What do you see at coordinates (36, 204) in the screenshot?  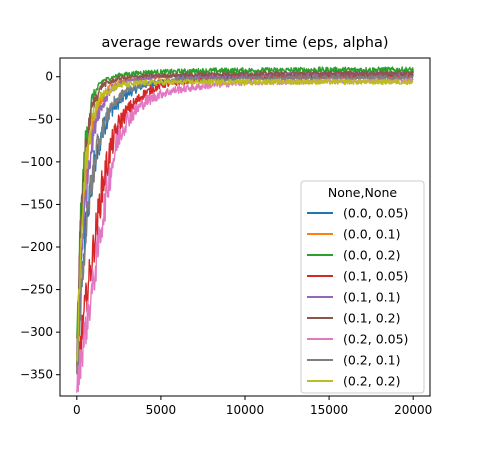 I see `y-tick-label: −150` at bounding box center [36, 204].